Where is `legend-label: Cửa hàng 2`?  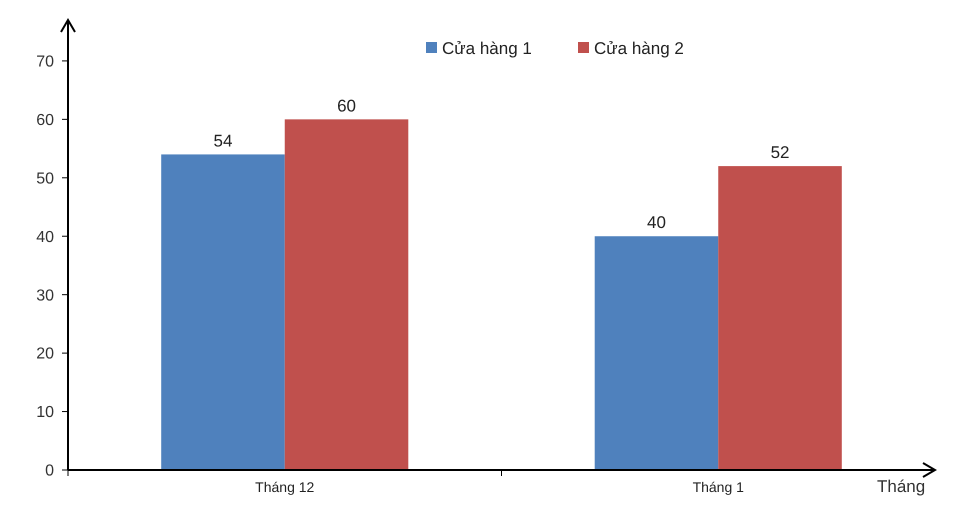
legend-label: Cửa hàng 2 is located at coordinates (639, 48).